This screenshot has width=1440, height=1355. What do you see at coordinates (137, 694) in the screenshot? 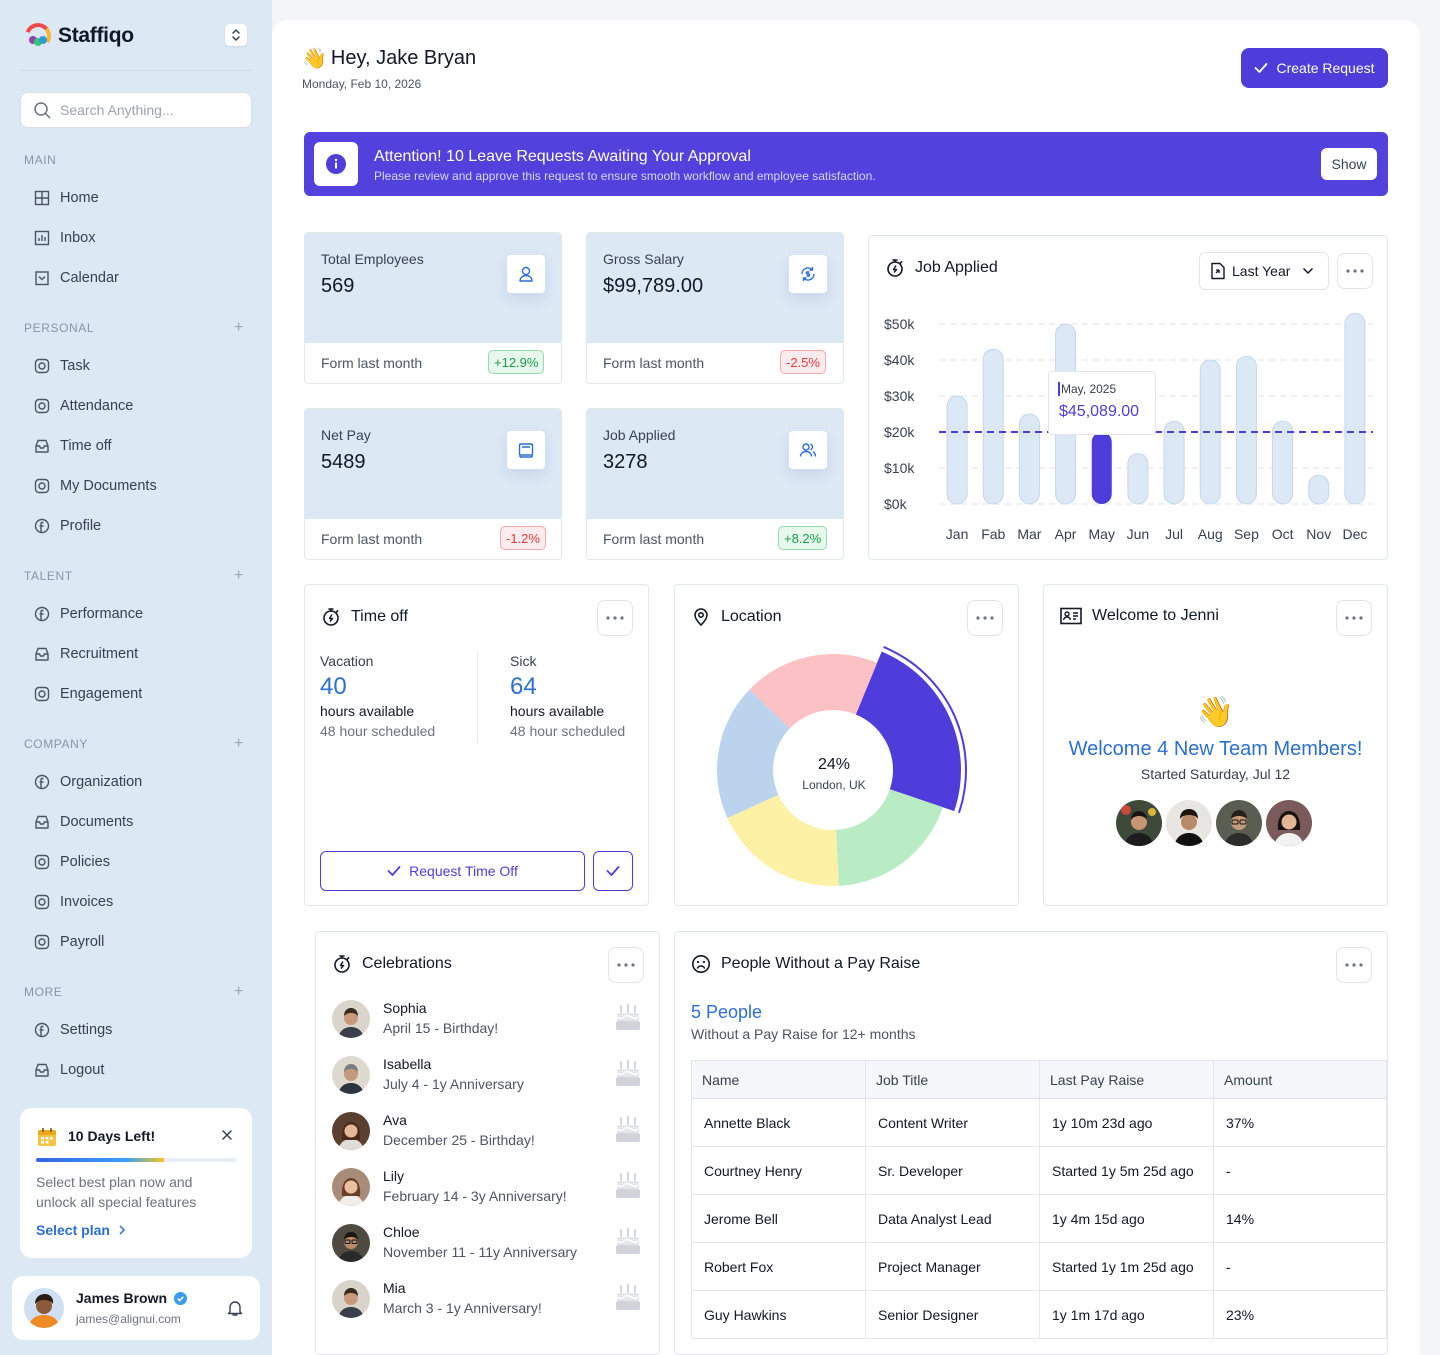
I see `sidebar-item-engagement: Engagement` at bounding box center [137, 694].